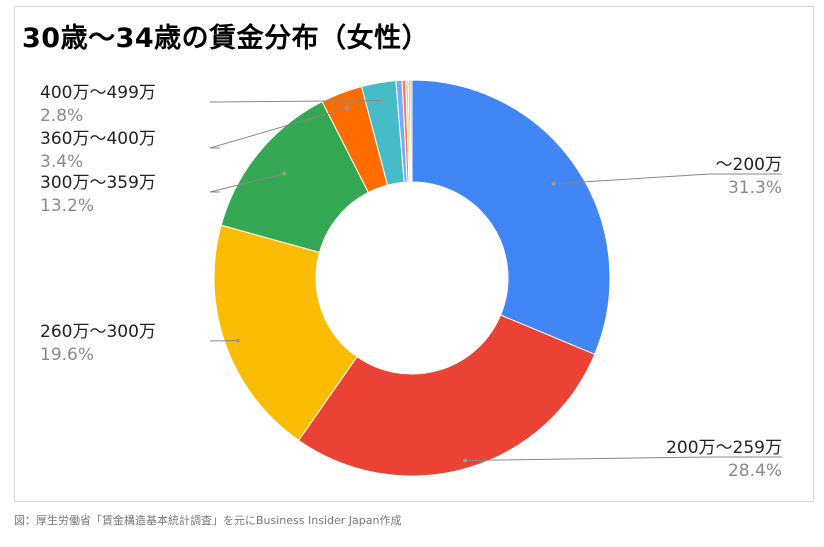 This screenshot has width=824, height=547. What do you see at coordinates (67, 355) in the screenshot?
I see `slice-percent-label: 19.6%` at bounding box center [67, 355].